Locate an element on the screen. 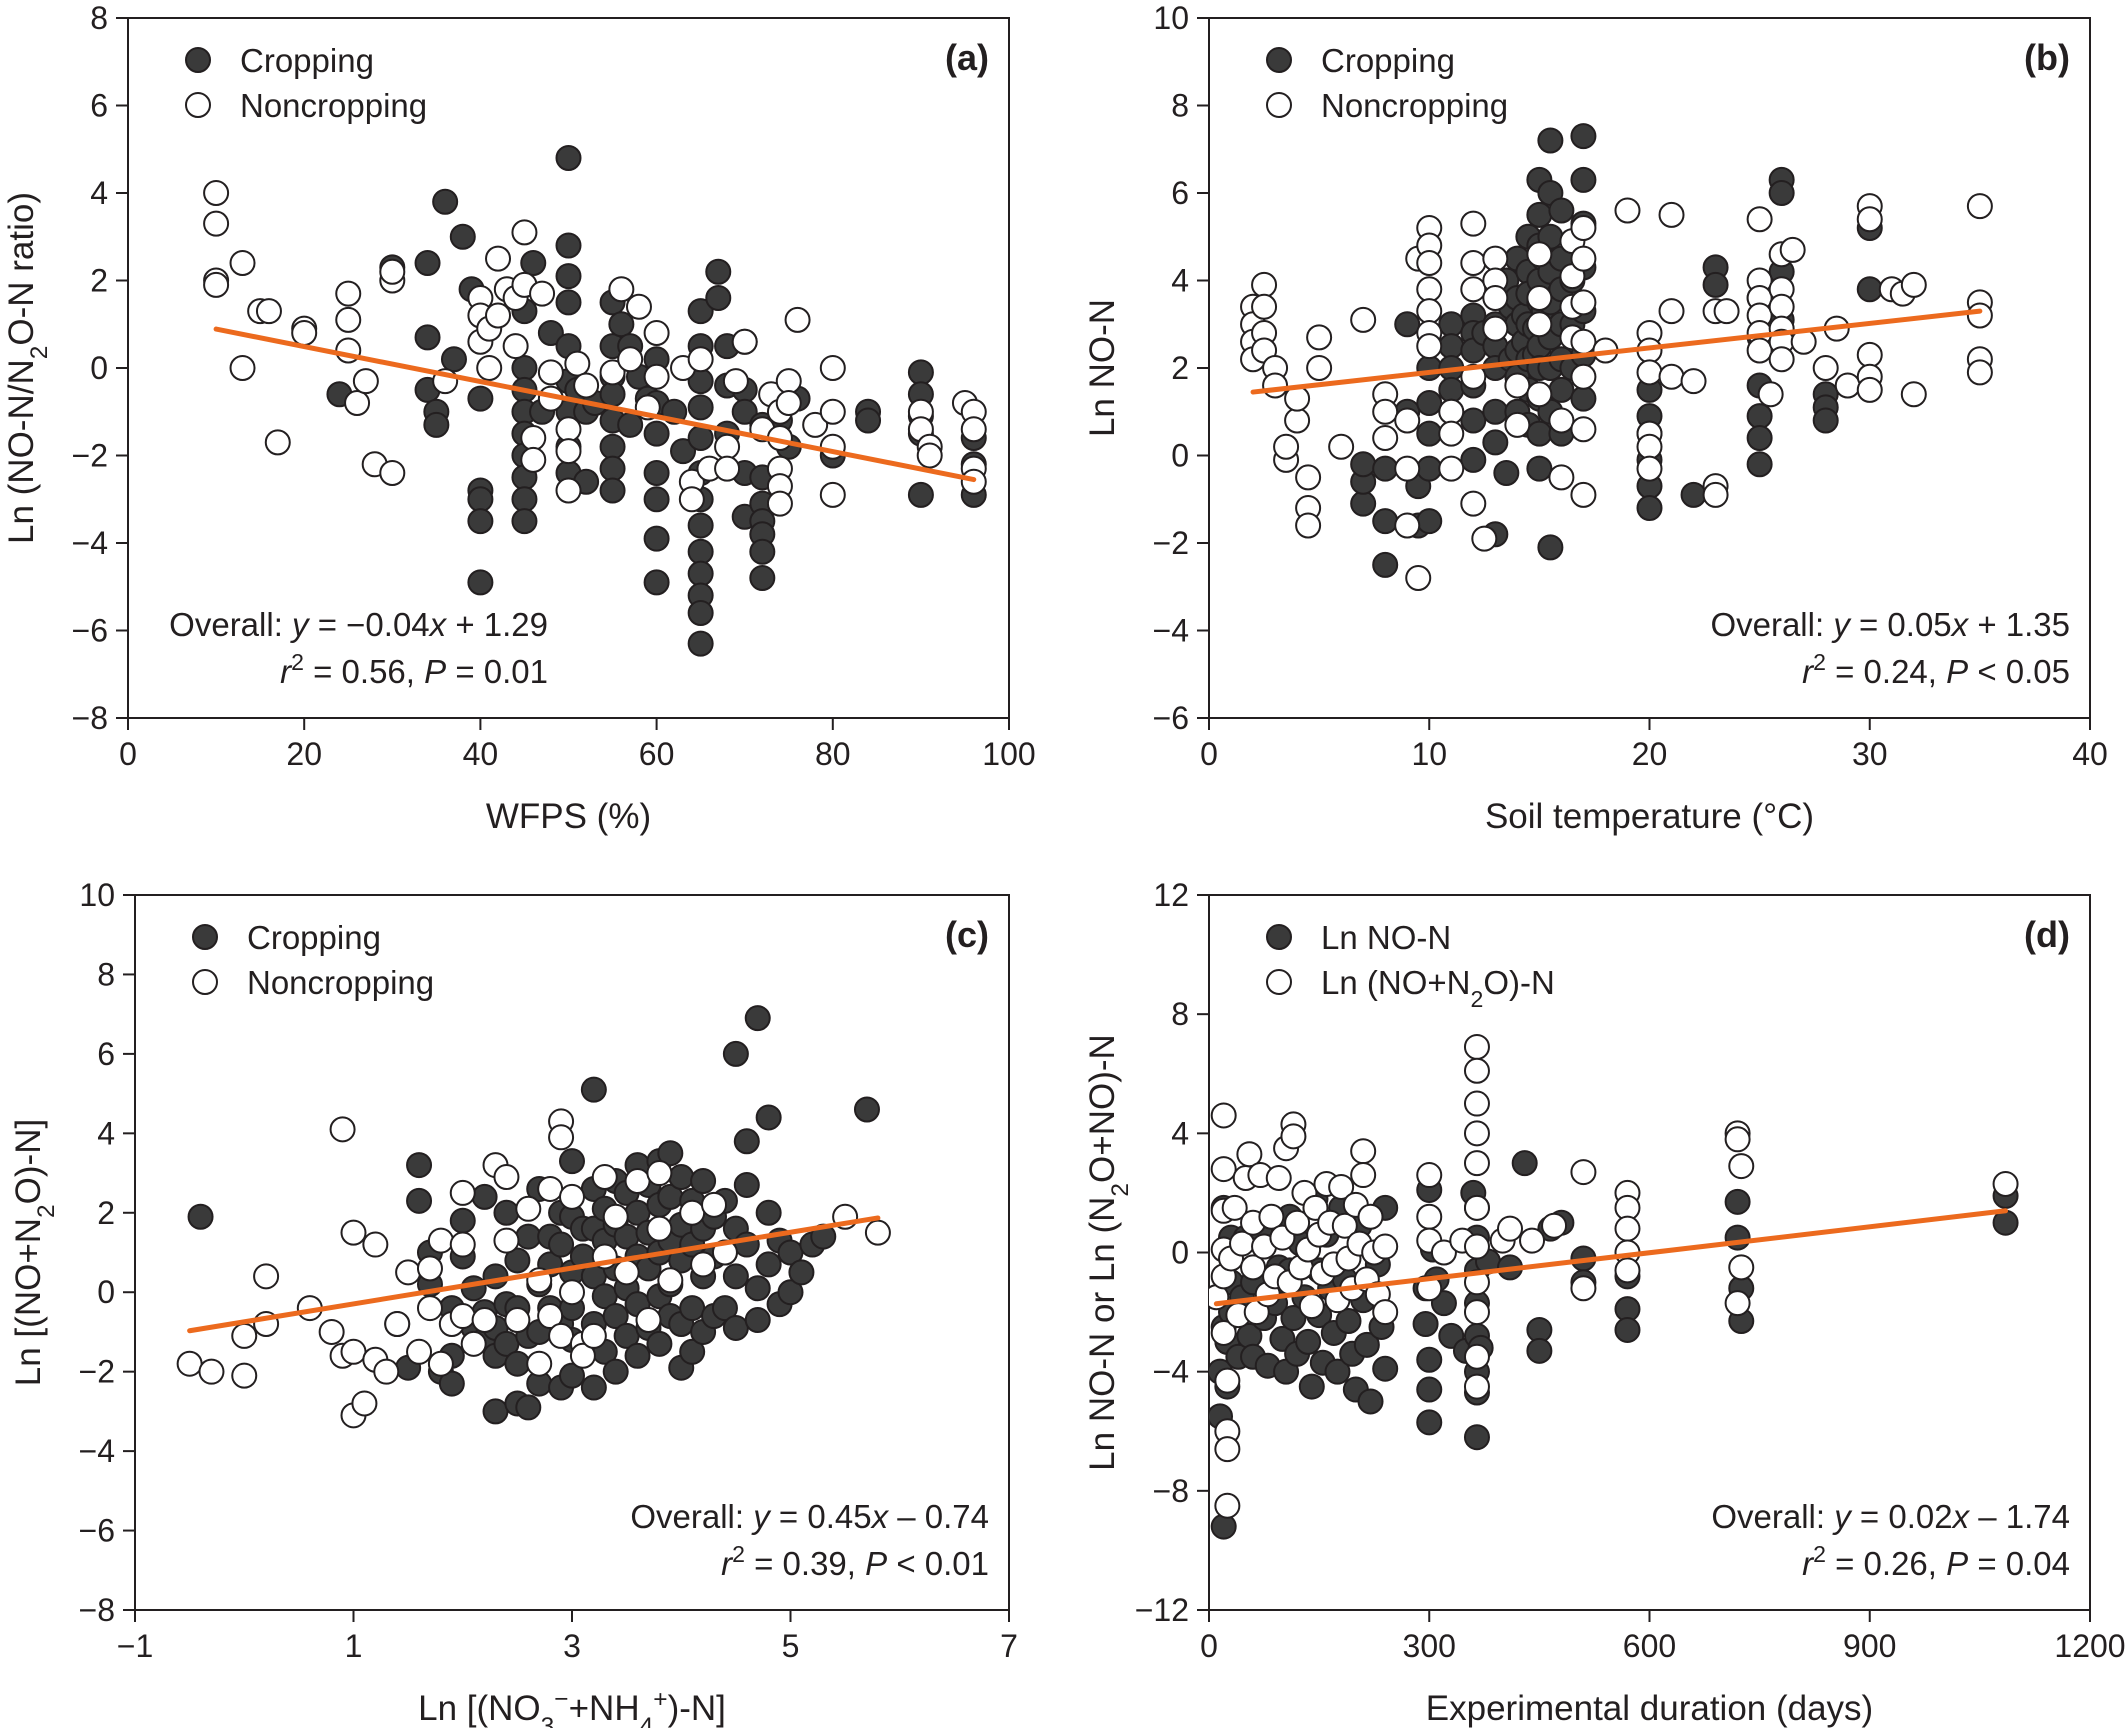 The width and height of the screenshot is (2128, 1728). x-tick-label: 900 is located at coordinates (1869, 1646).